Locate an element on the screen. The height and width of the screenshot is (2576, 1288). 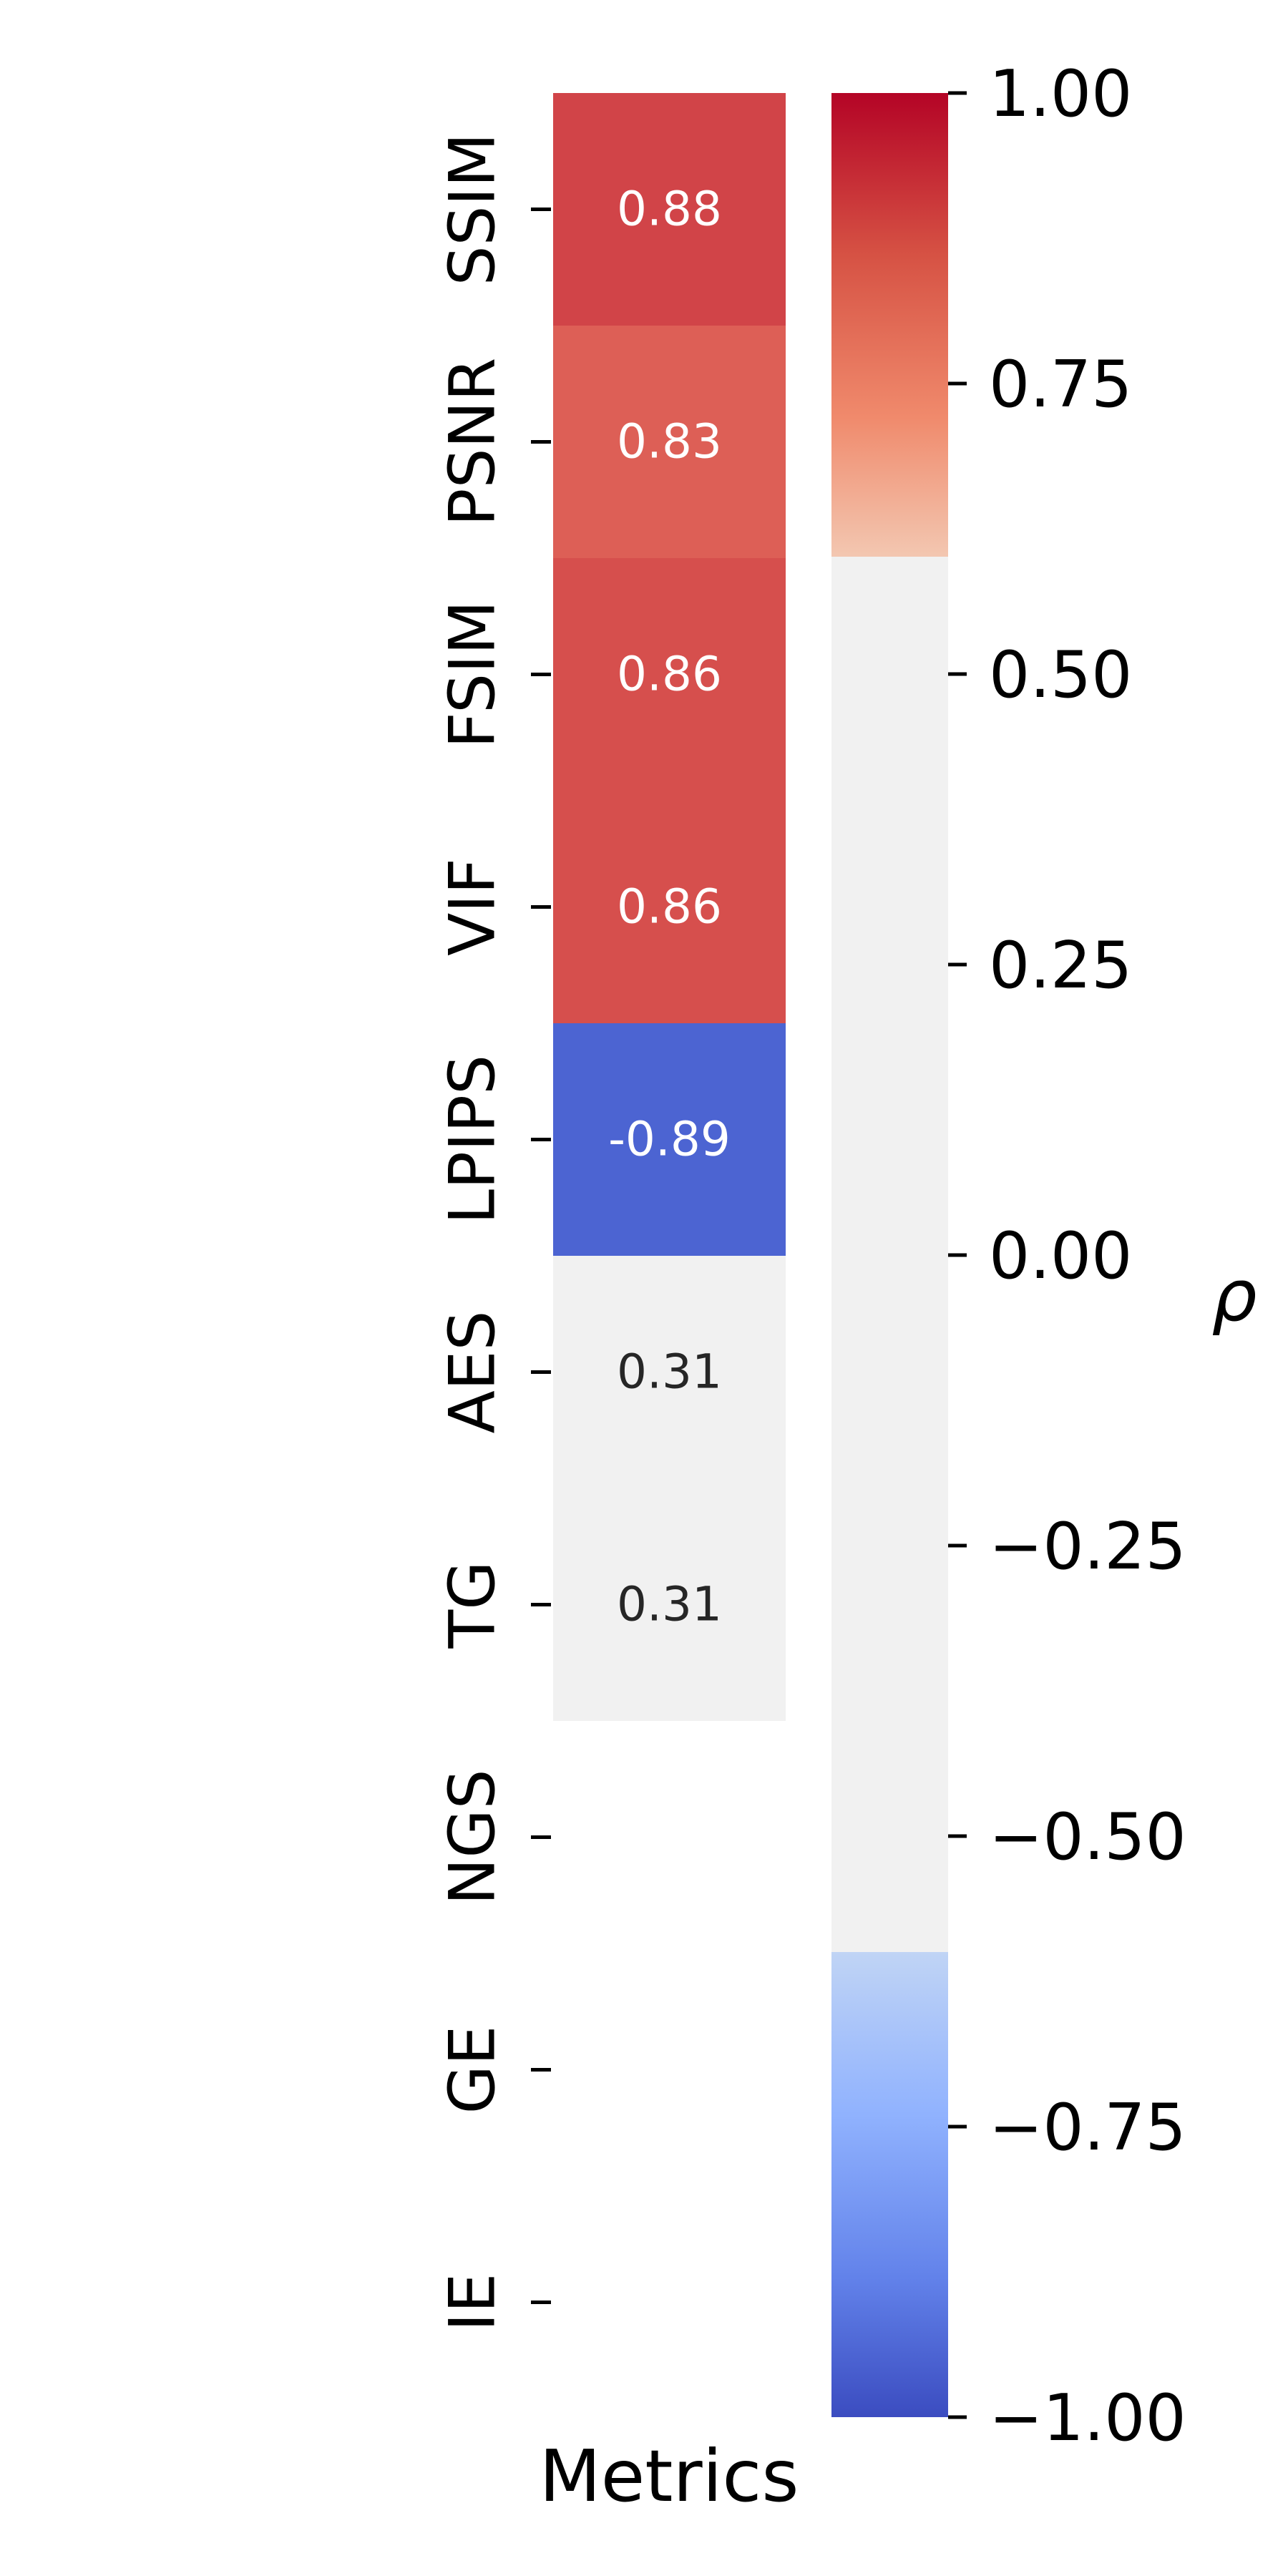
cell-value-lpips: -0.89 is located at coordinates (669, 1139).